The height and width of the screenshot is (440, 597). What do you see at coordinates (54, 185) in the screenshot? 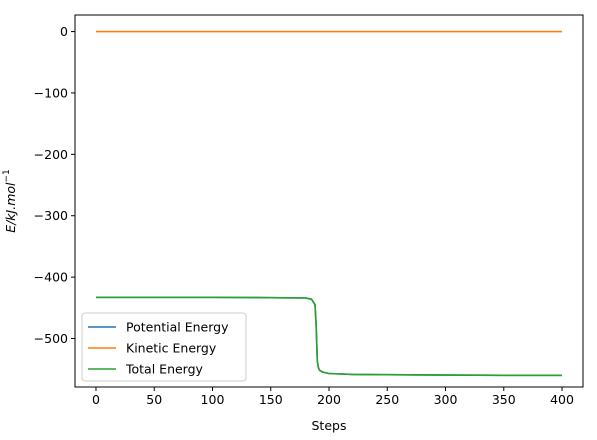
I see `y-axis-ticks: 0 −100 −200 −300 −400 −500` at bounding box center [54, 185].